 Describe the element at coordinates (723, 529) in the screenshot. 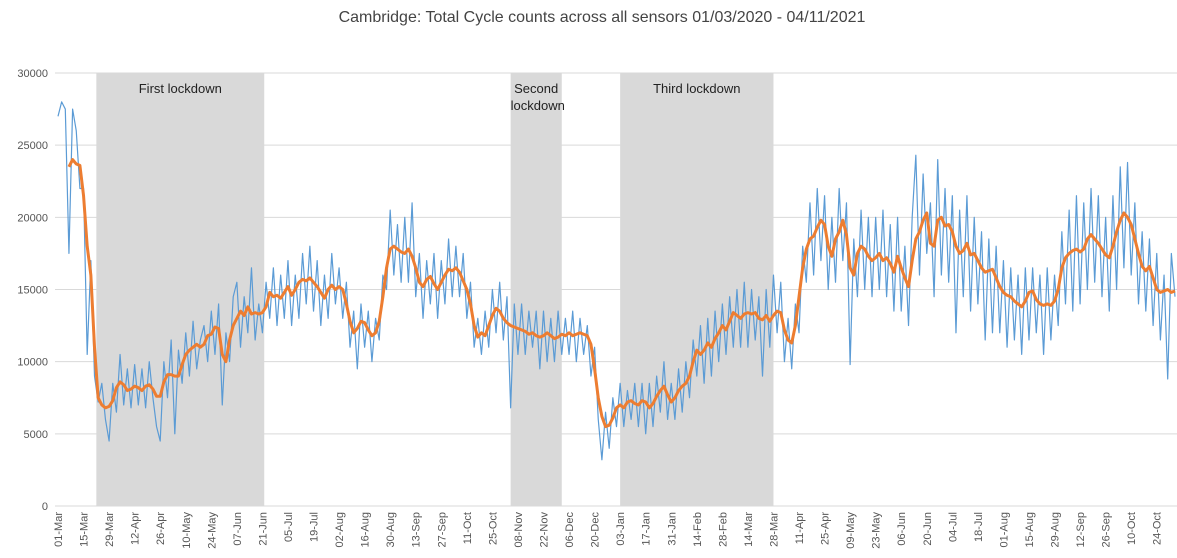

I see `x-tick-label: 28-Feb` at that location.